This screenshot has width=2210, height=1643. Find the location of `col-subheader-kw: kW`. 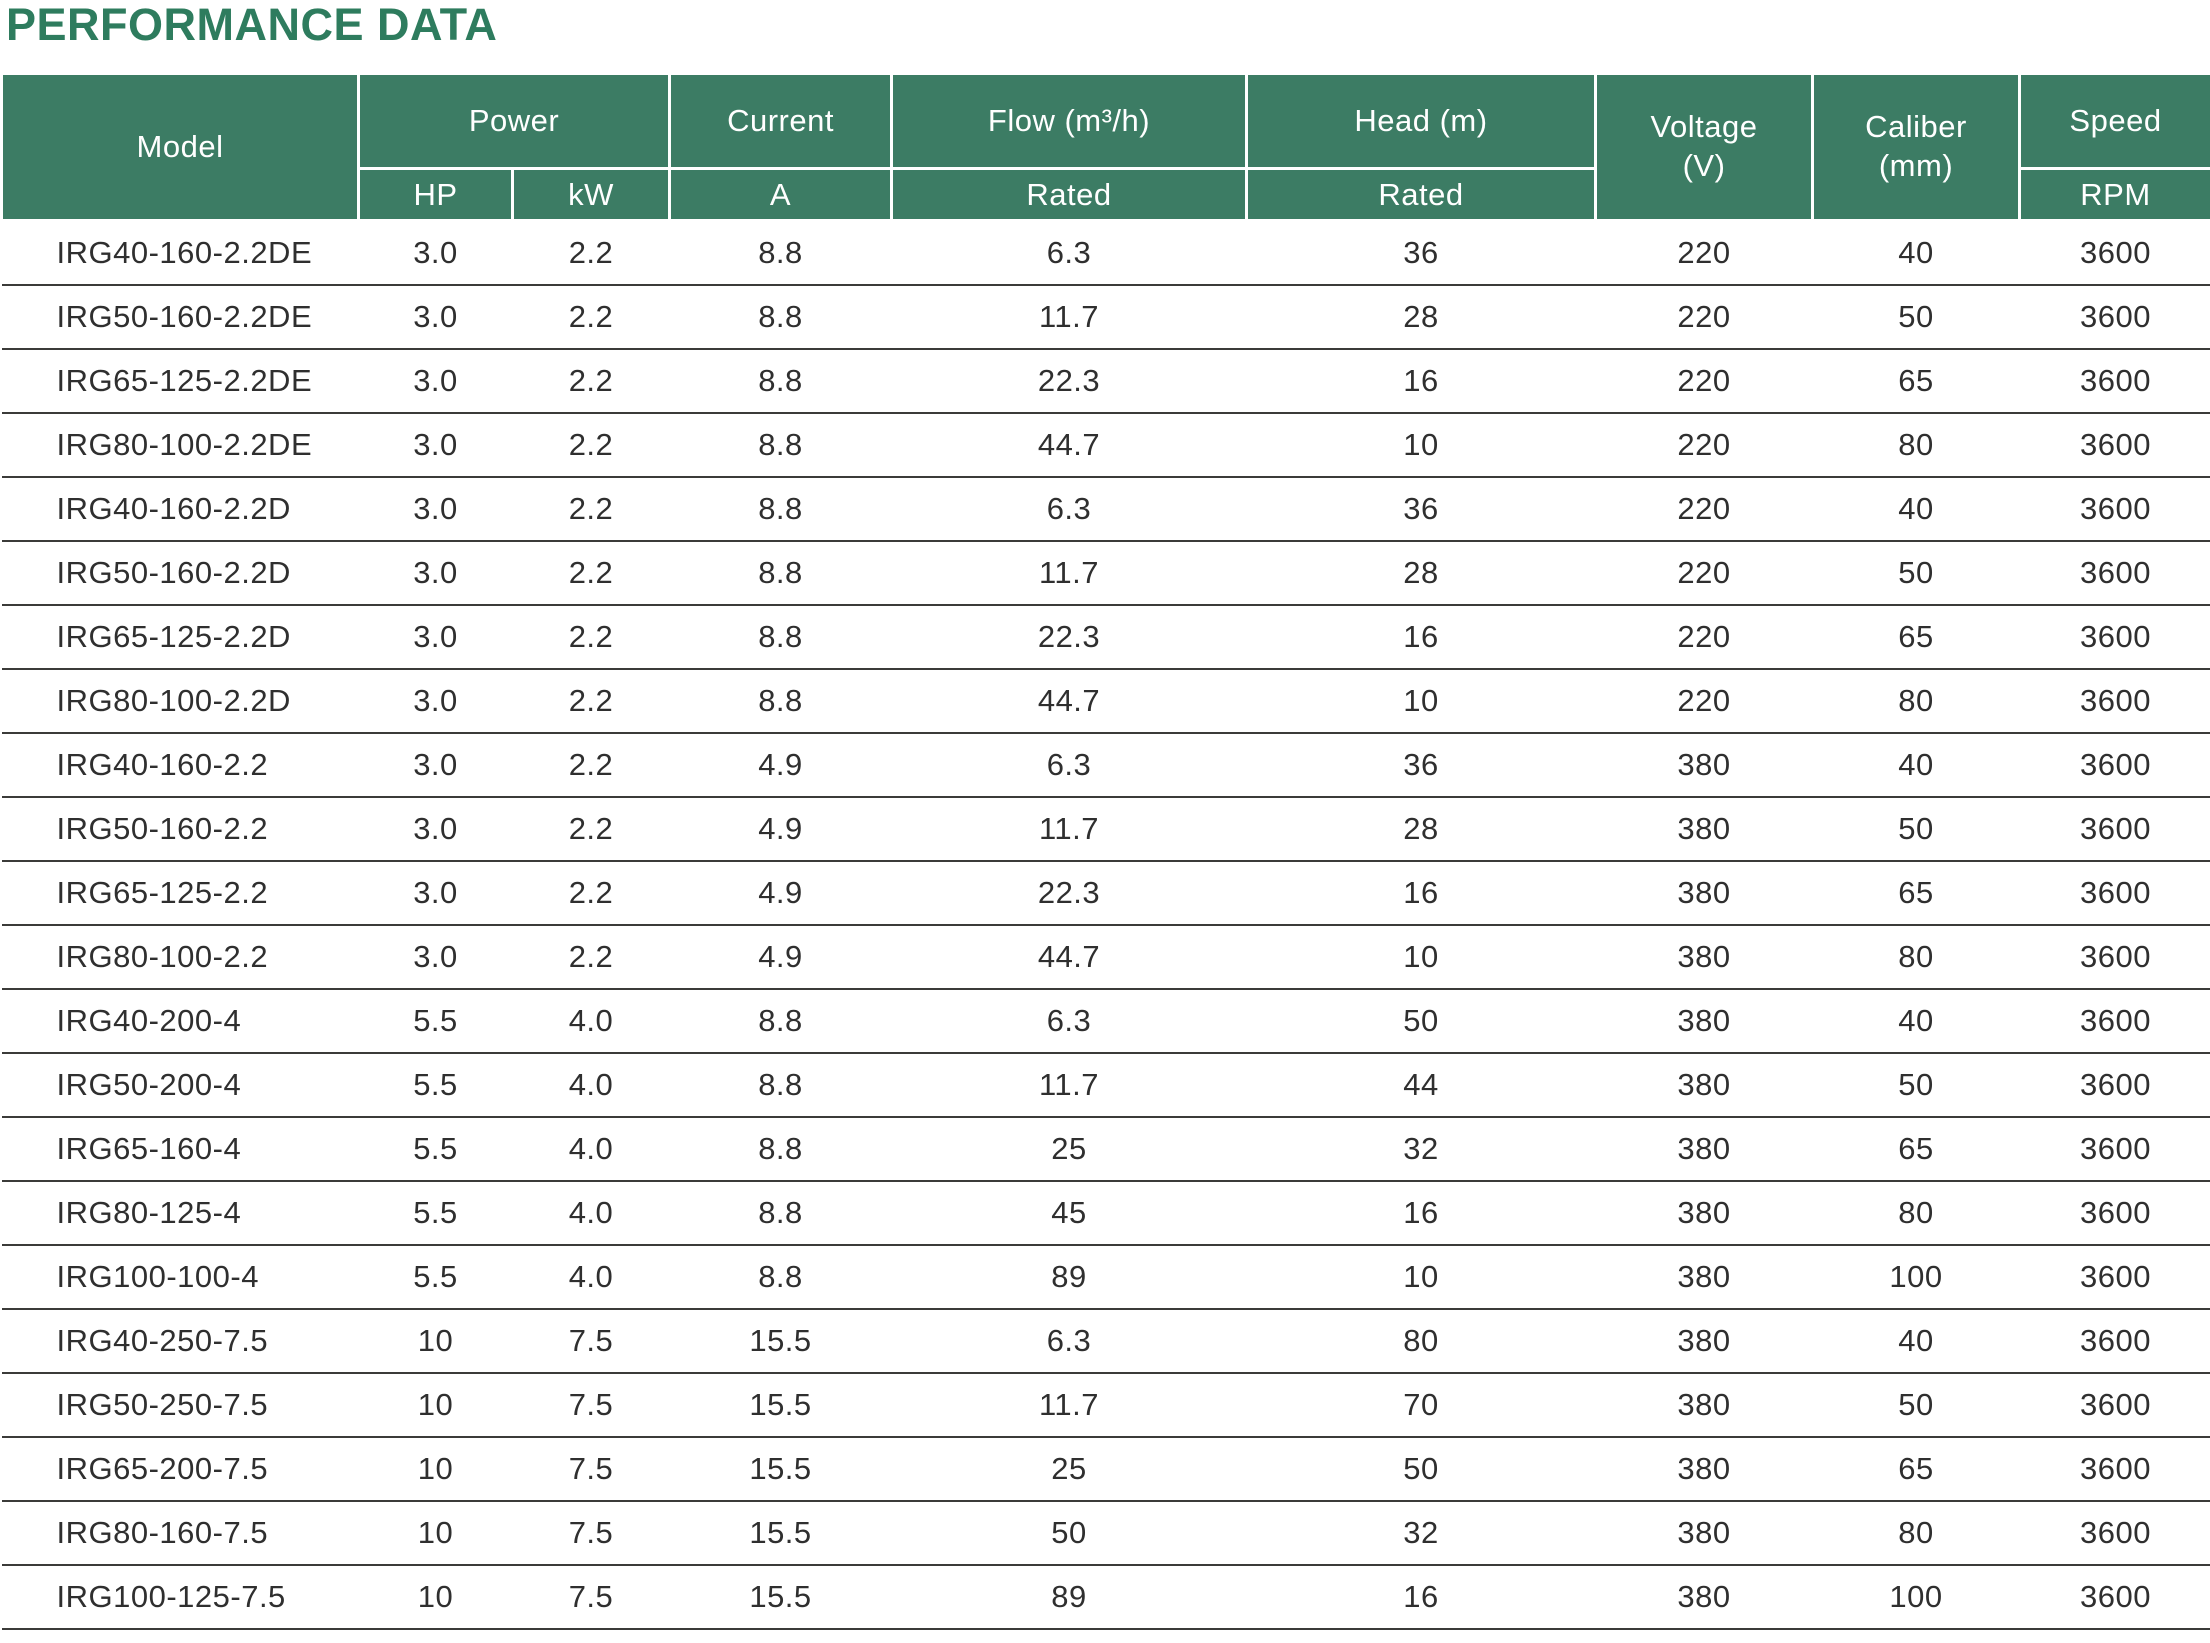

col-subheader-kw: kW is located at coordinates (591, 194).